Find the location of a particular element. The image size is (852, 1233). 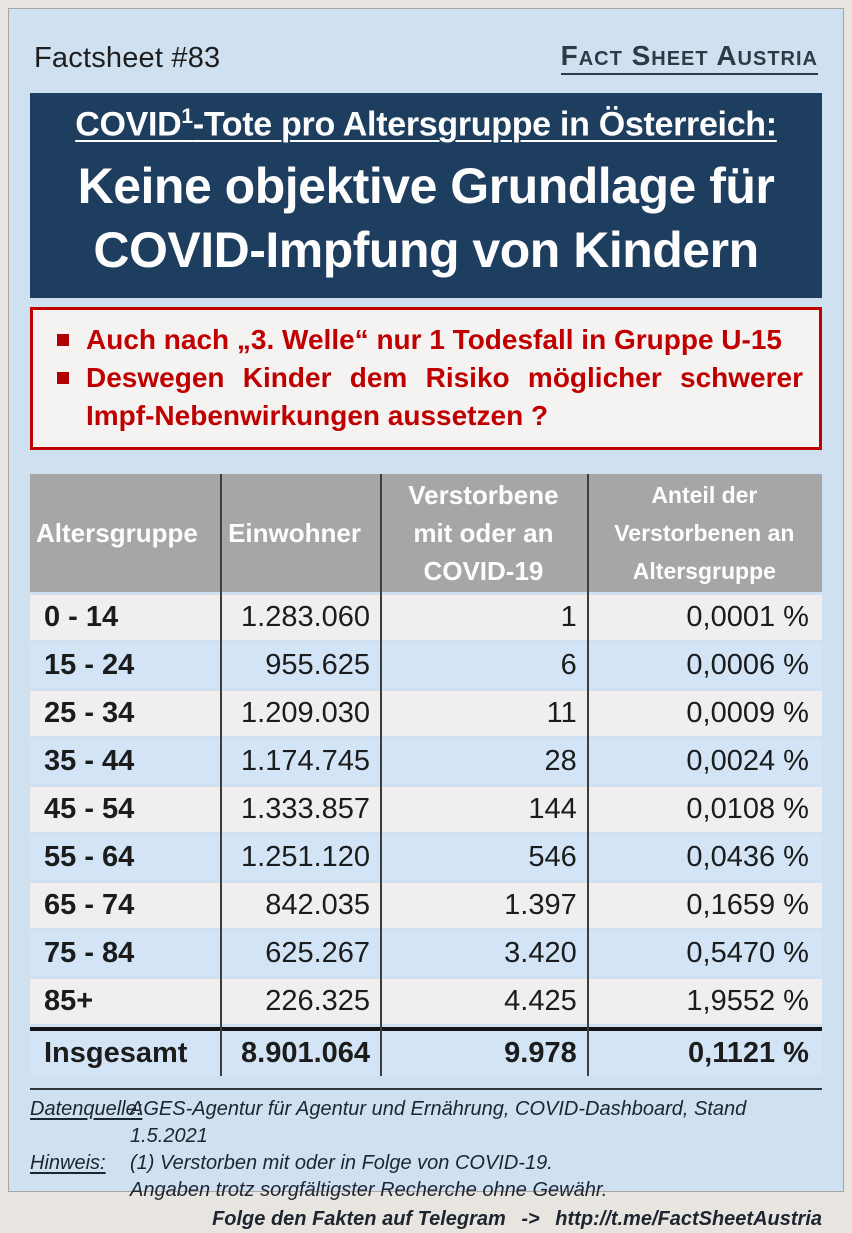

table-row: 45 - 54 1.333.857 144 0,0108 % is located at coordinates (426, 810).